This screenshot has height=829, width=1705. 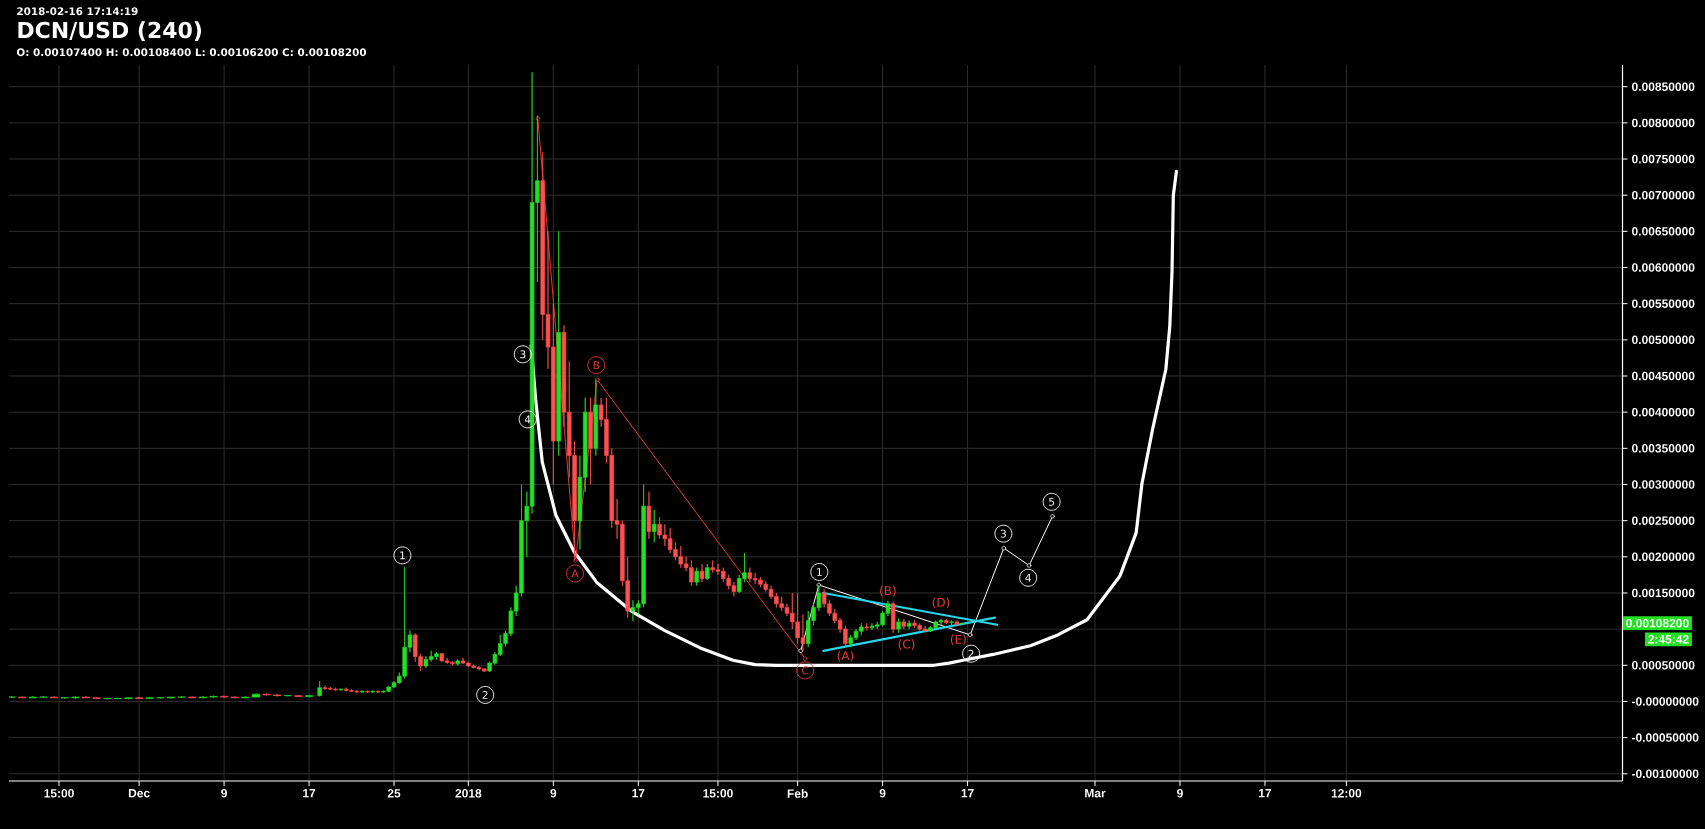 What do you see at coordinates (1657, 623) in the screenshot?
I see `text: 0.00108200` at bounding box center [1657, 623].